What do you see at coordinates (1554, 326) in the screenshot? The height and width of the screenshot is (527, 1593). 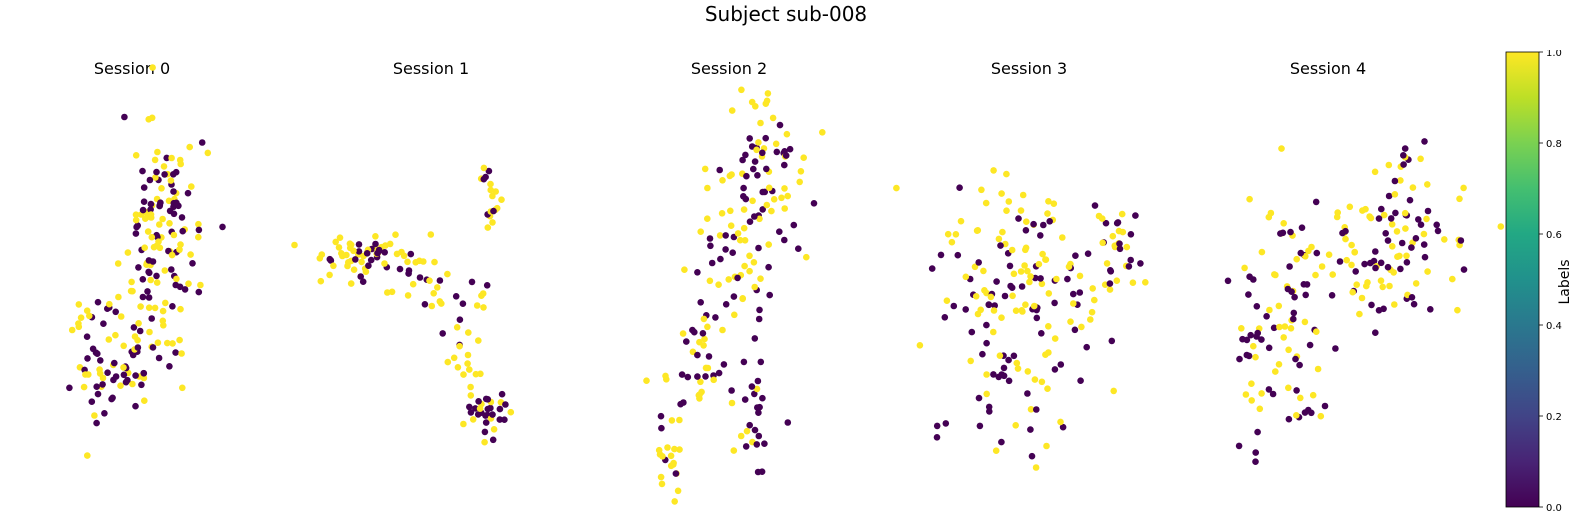 I see `colorbar-tick-label: 0.4` at bounding box center [1554, 326].